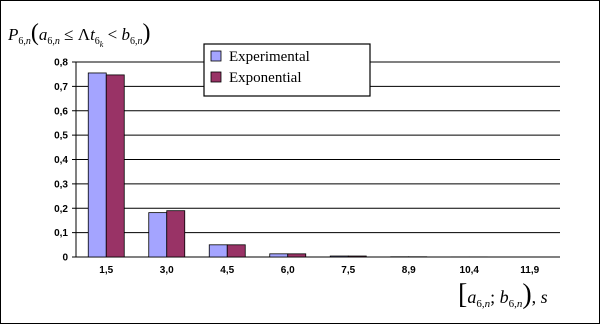 Image resolution: width=600 pixels, height=324 pixels. Describe the element at coordinates (61, 136) in the screenshot. I see `y-tick-label: 0,5` at that location.